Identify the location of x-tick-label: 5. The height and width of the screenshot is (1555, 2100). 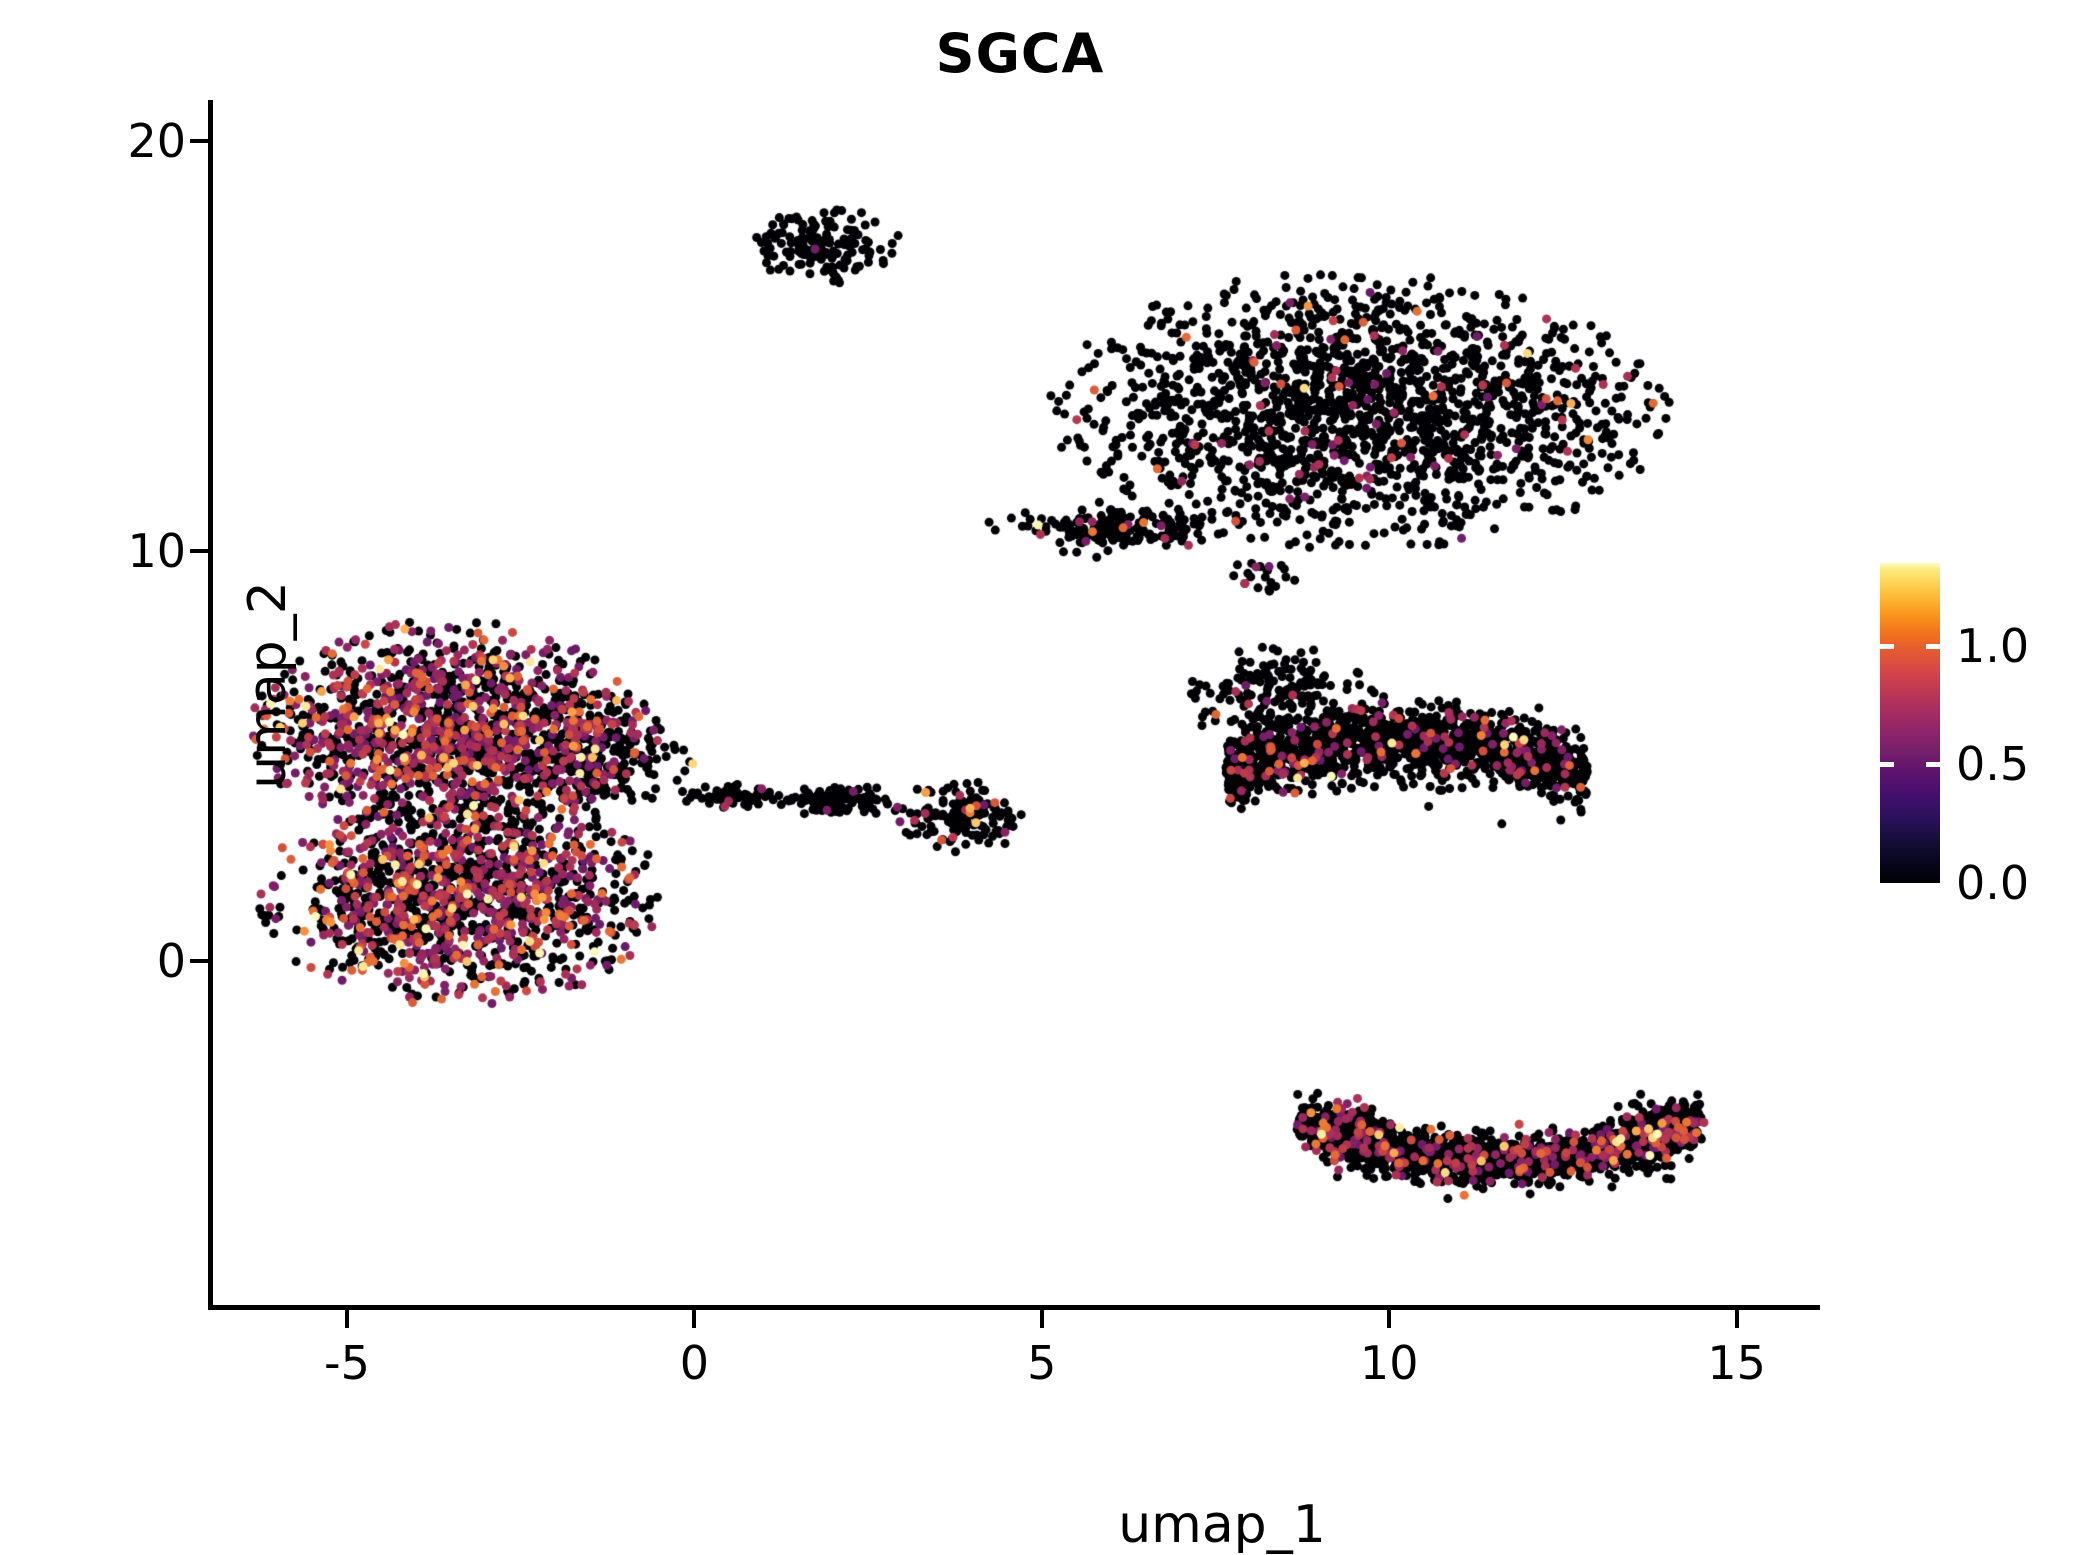
(1042, 1363).